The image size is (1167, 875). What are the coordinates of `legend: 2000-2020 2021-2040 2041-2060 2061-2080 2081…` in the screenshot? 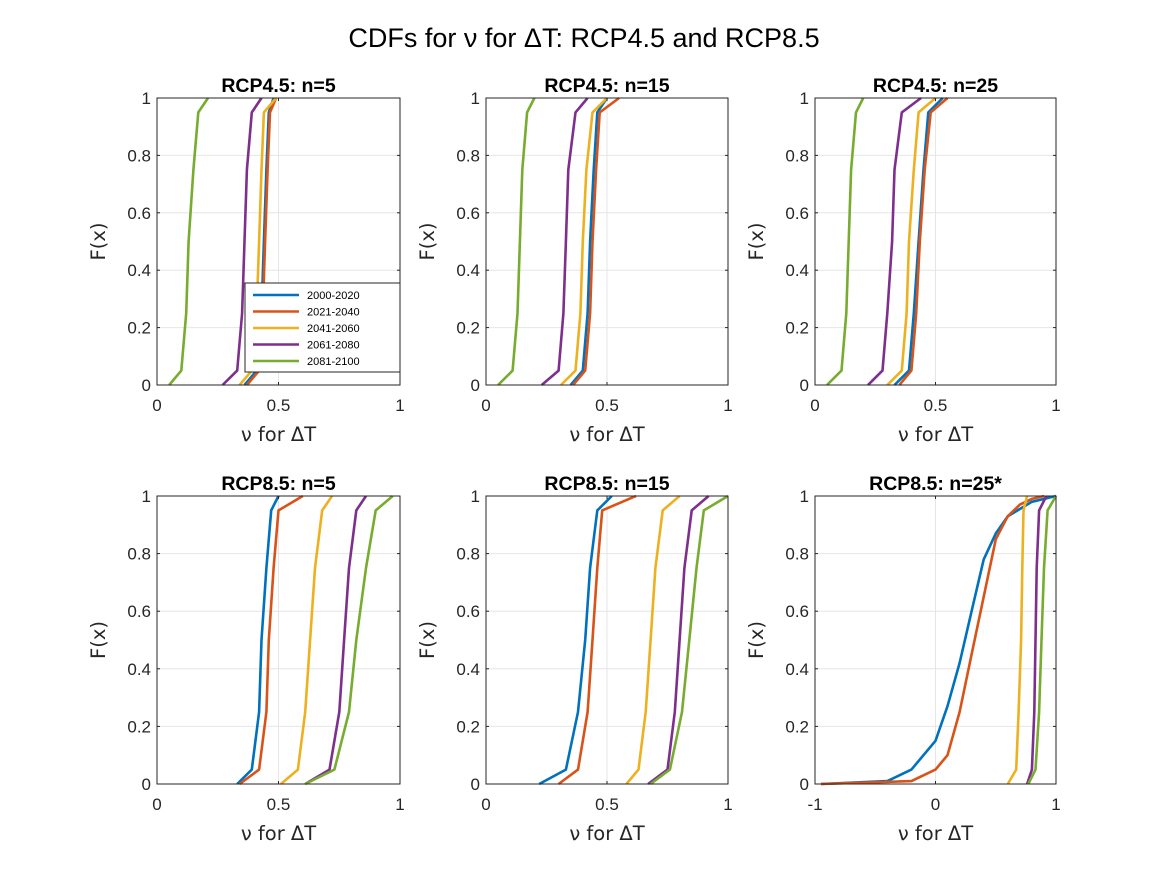 It's located at (322, 327).